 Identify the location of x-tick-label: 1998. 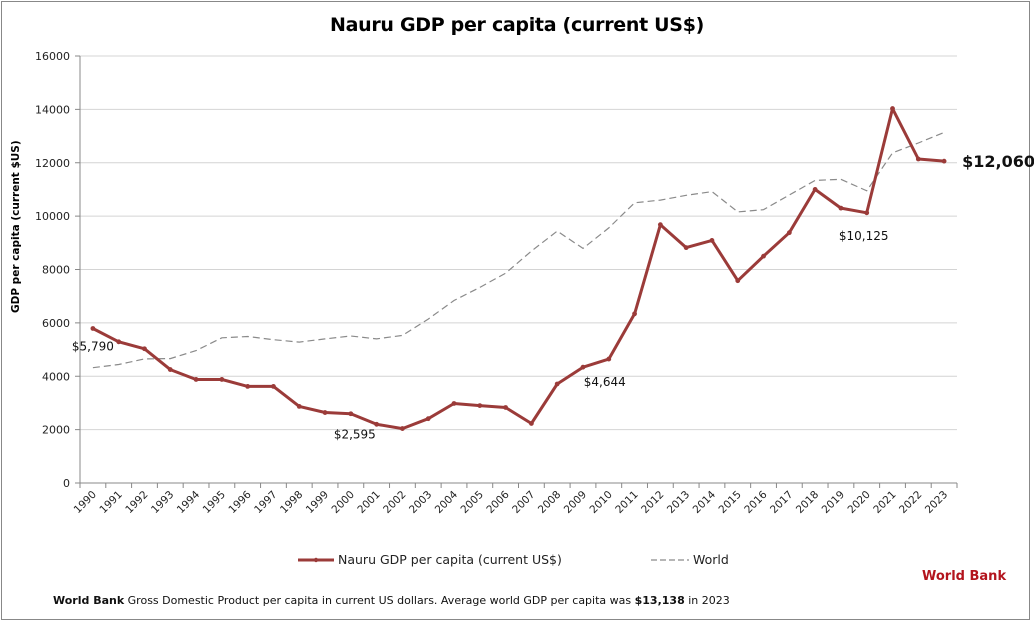
(291, 502).